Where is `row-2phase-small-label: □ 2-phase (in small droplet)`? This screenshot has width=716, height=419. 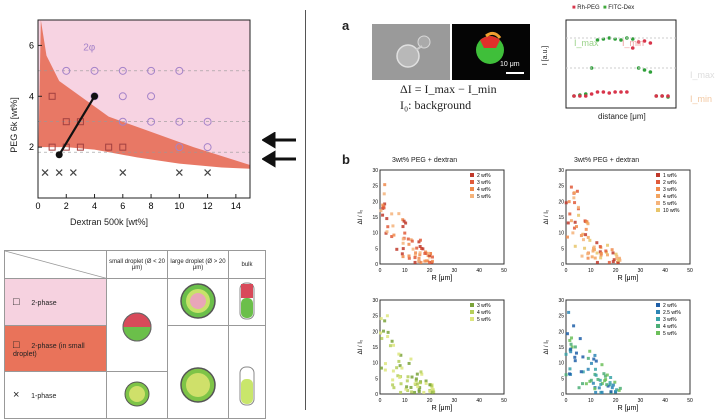
row-2phase-small-label: □ 2-phase (in small droplet) is located at coordinates (55, 348).